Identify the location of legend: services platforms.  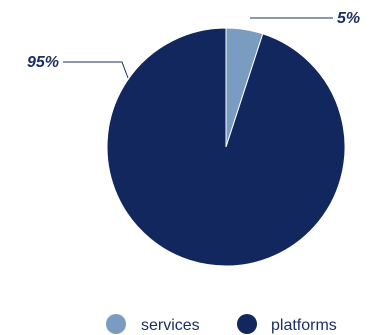
(221, 324).